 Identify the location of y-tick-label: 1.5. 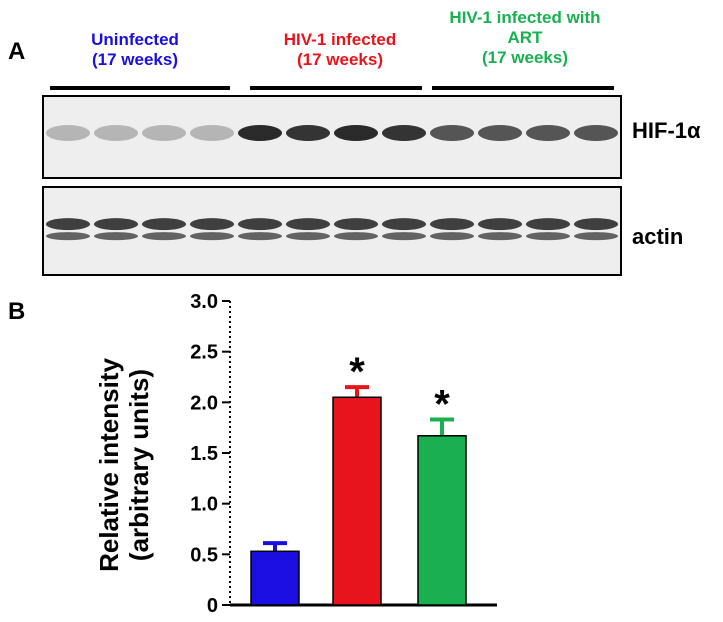
(204, 454).